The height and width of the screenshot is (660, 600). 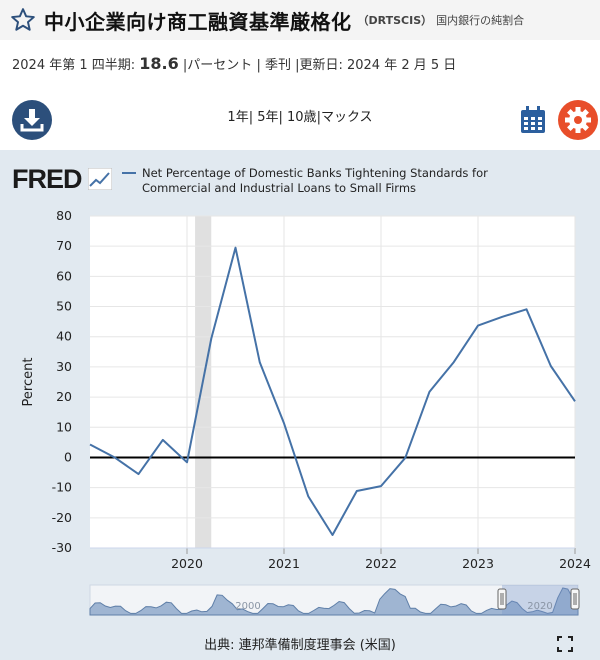 What do you see at coordinates (62, 547) in the screenshot?
I see `y-tick-label: -30` at bounding box center [62, 547].